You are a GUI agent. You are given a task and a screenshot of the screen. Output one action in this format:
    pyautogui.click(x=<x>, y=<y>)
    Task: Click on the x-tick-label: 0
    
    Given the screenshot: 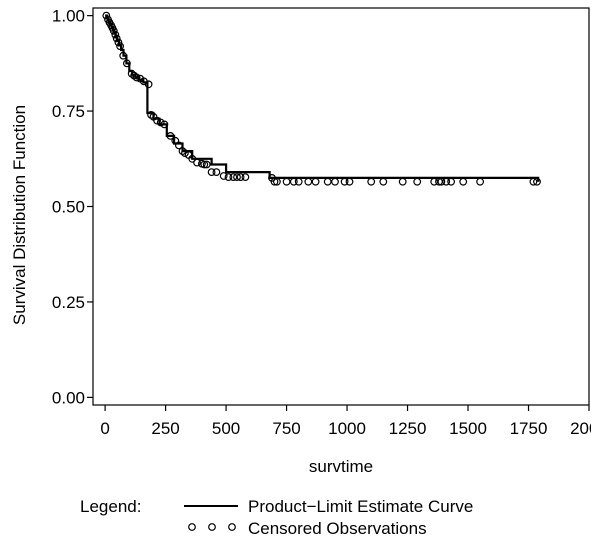 What is the action you would take?
    pyautogui.click(x=104, y=428)
    